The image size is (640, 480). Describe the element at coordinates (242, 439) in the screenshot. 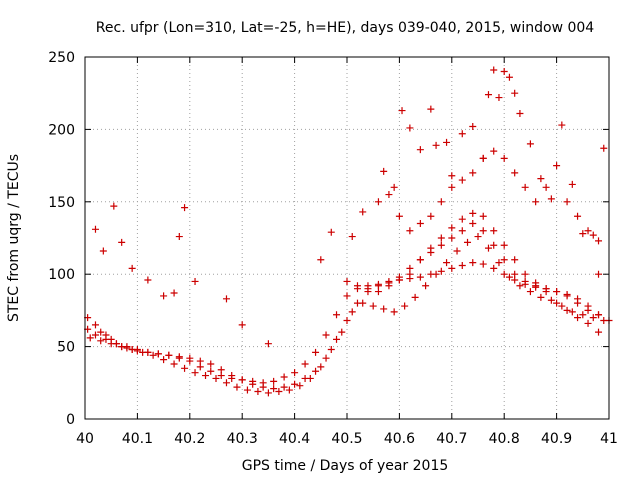

I see `x-tick-label: 40.3` at that location.